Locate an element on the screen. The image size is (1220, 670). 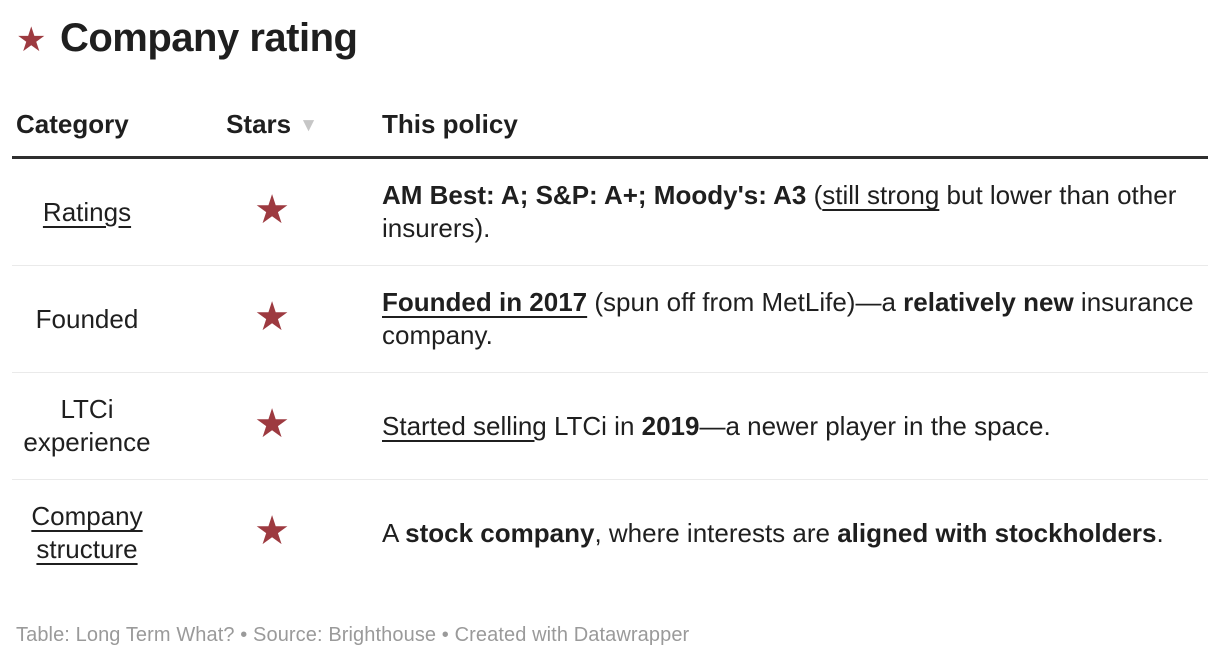
text-segment: ( is located at coordinates (814, 195).